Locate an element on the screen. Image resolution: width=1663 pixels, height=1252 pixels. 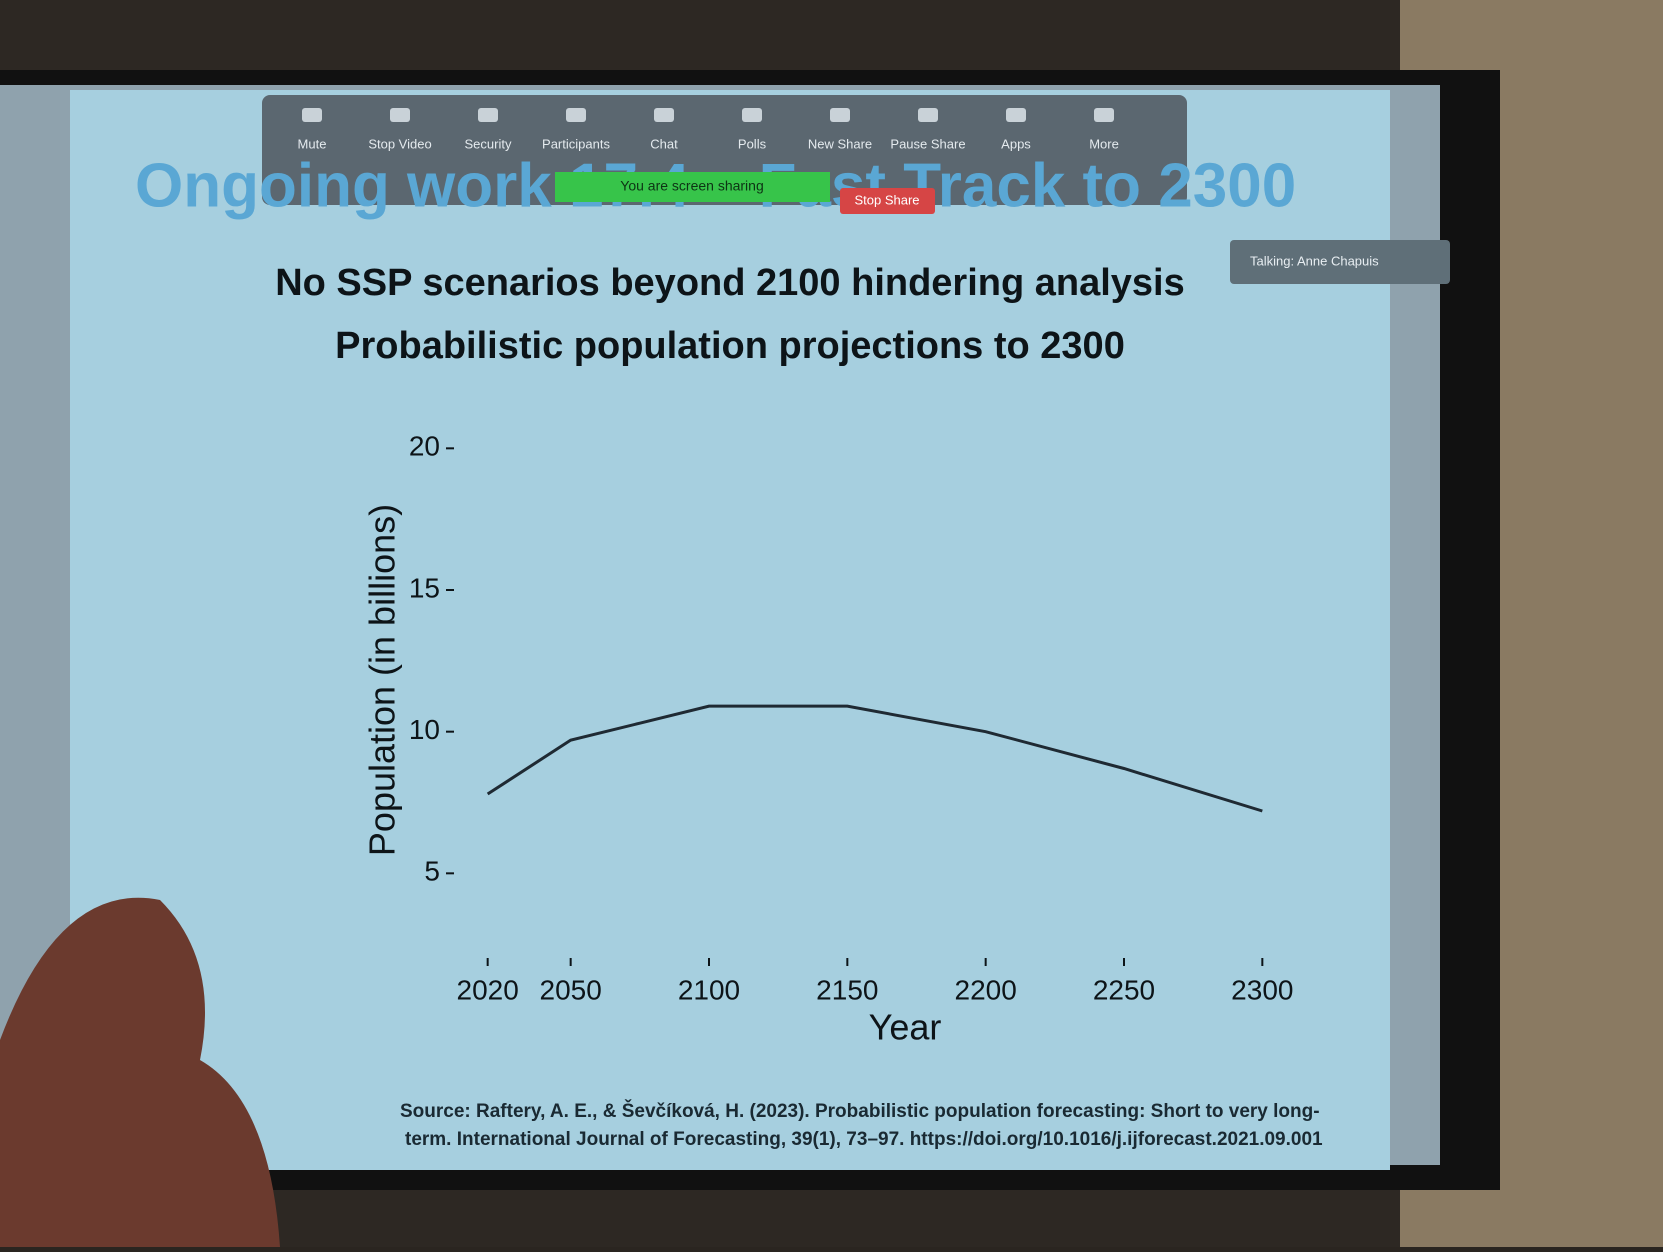
stop-share-button is located at coordinates (887, 201).